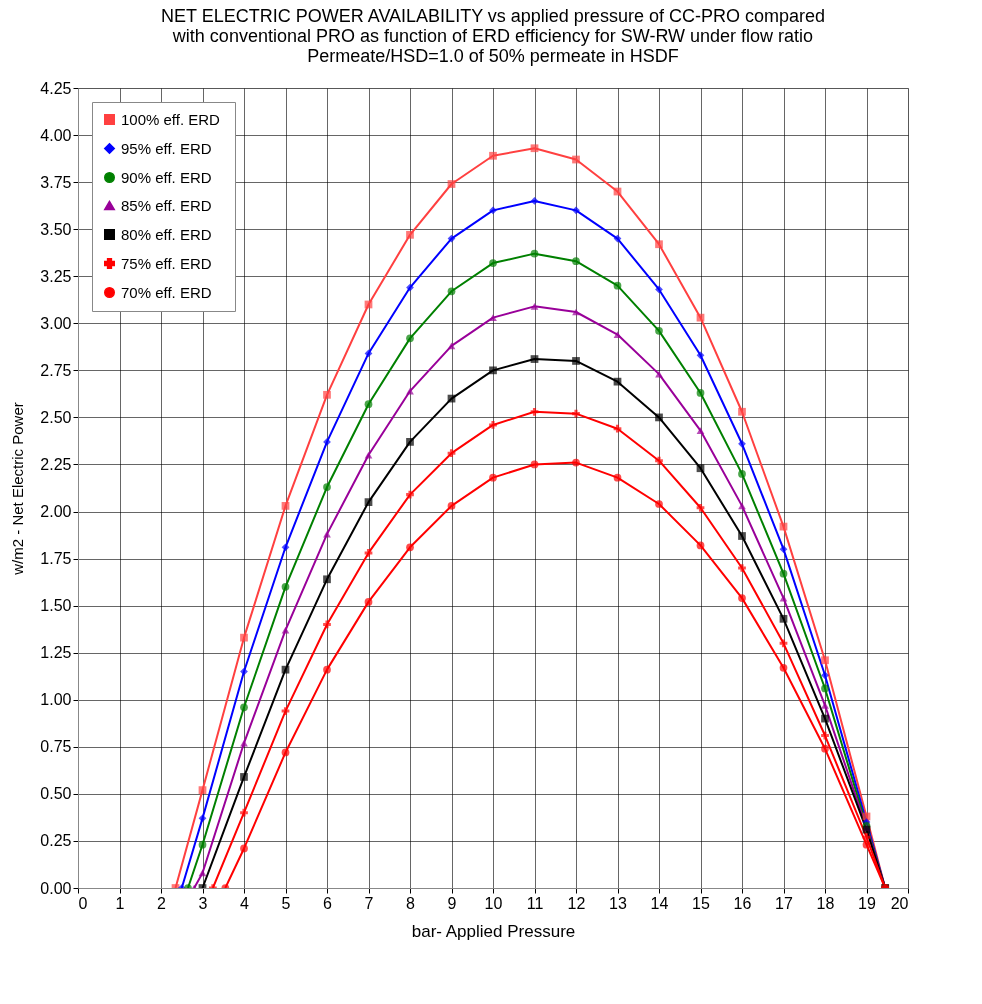 The image size is (982, 1004). I want to click on y-tick-label: 3.00, so click(56, 323).